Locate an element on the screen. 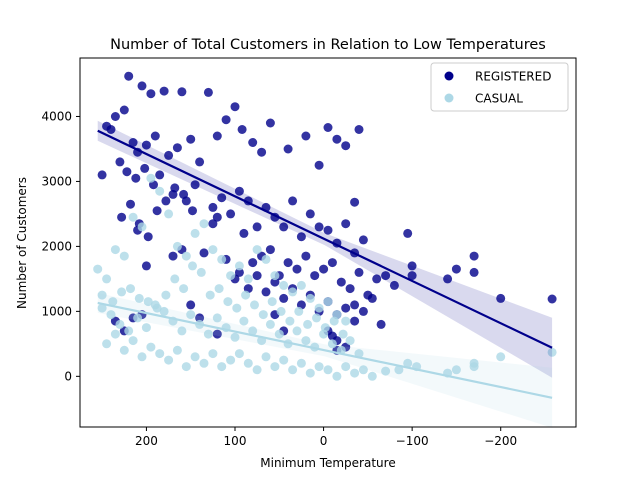 This screenshot has width=640, height=480. y-tick-label: 0 is located at coordinates (68, 376).